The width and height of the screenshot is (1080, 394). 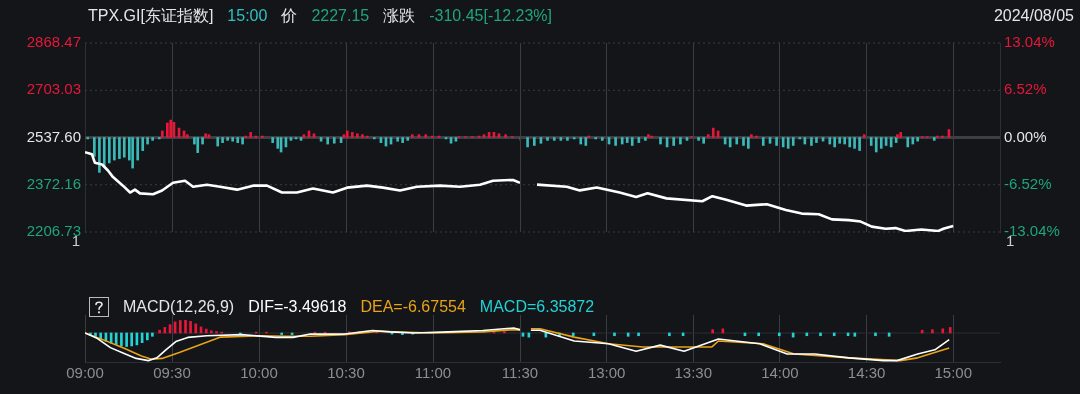 I want to click on y-tick-label: 2868.47, so click(x=53, y=42).